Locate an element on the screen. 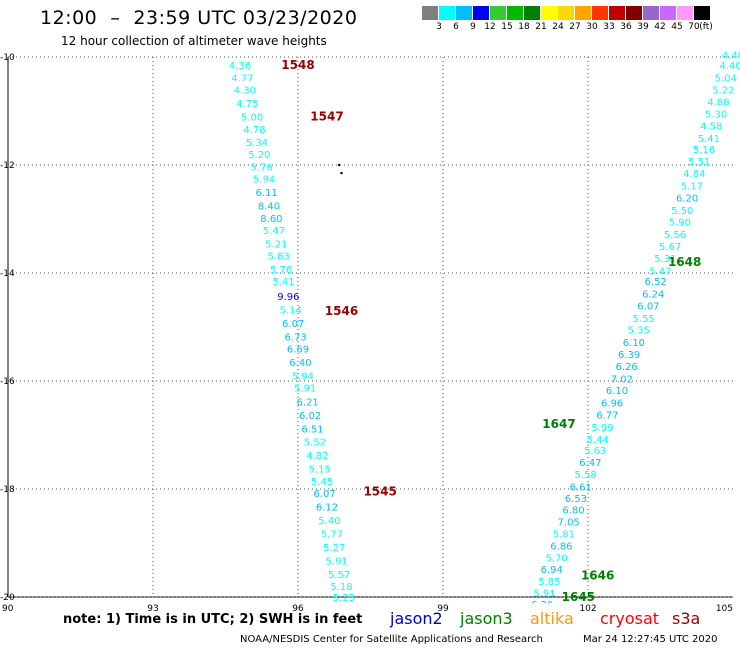  legend-label: 6 is located at coordinates (456, 27).